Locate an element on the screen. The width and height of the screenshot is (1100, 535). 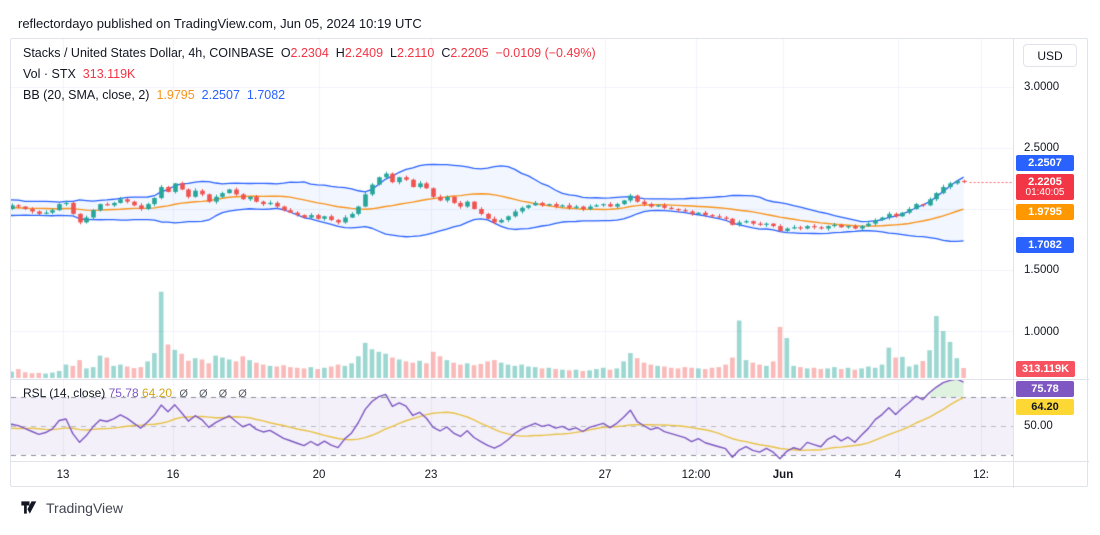
tradingview-footer: TradingView is located at coordinates (71, 507).